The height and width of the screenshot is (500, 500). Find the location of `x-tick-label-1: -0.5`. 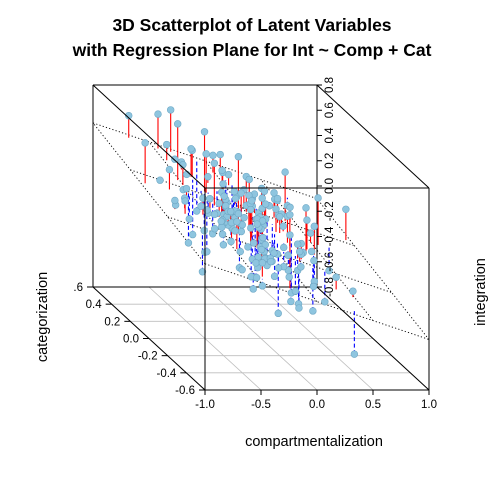

x-tick-label-1: -0.5 is located at coordinates (261, 405).